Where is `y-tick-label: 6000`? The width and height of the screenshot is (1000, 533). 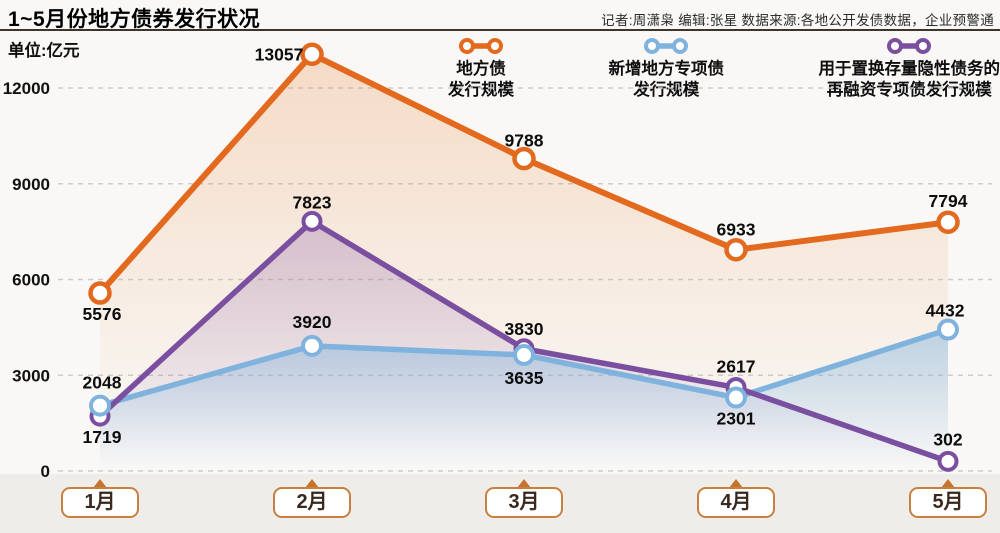
y-tick-label: 6000 is located at coordinates (31, 280).